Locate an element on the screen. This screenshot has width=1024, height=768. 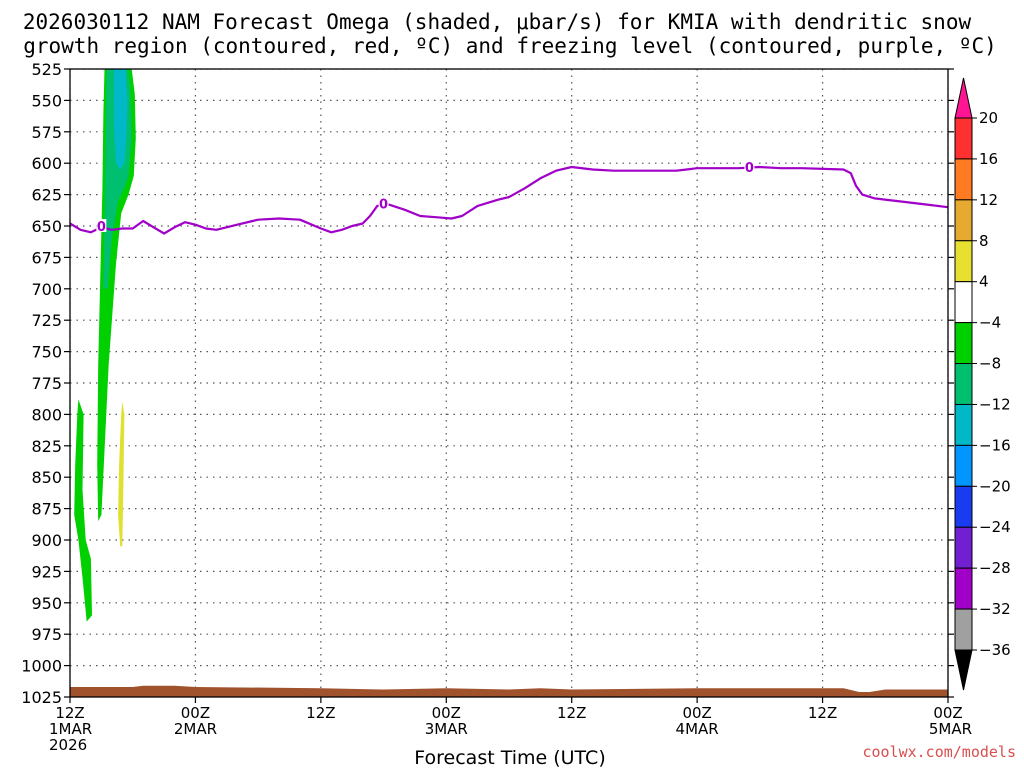
colorbar-label-10: −24 is located at coordinates (995, 527).